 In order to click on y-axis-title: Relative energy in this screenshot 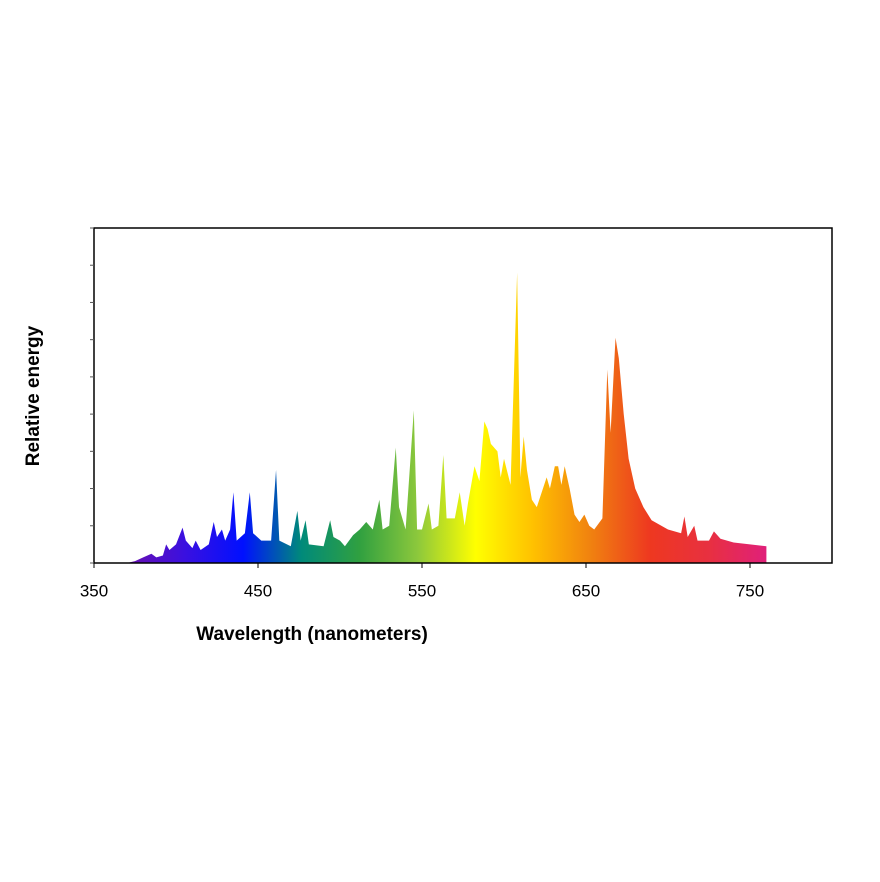, I will do `click(33, 395)`.